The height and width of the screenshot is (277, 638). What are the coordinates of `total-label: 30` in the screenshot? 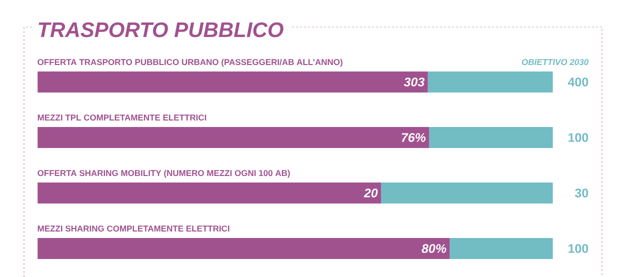 It's located at (581, 193).